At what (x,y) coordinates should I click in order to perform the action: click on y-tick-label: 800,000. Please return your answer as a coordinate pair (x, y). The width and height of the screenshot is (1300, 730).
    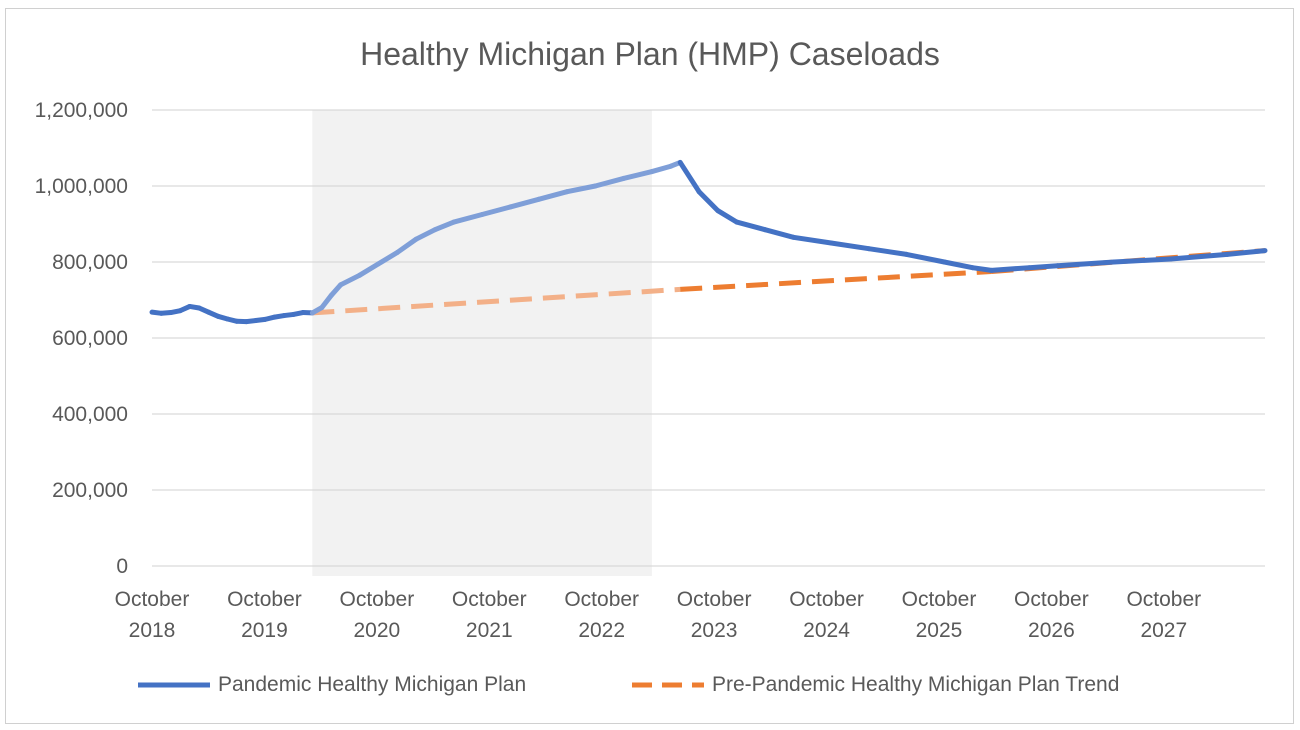
    Looking at the image, I should click on (90, 262).